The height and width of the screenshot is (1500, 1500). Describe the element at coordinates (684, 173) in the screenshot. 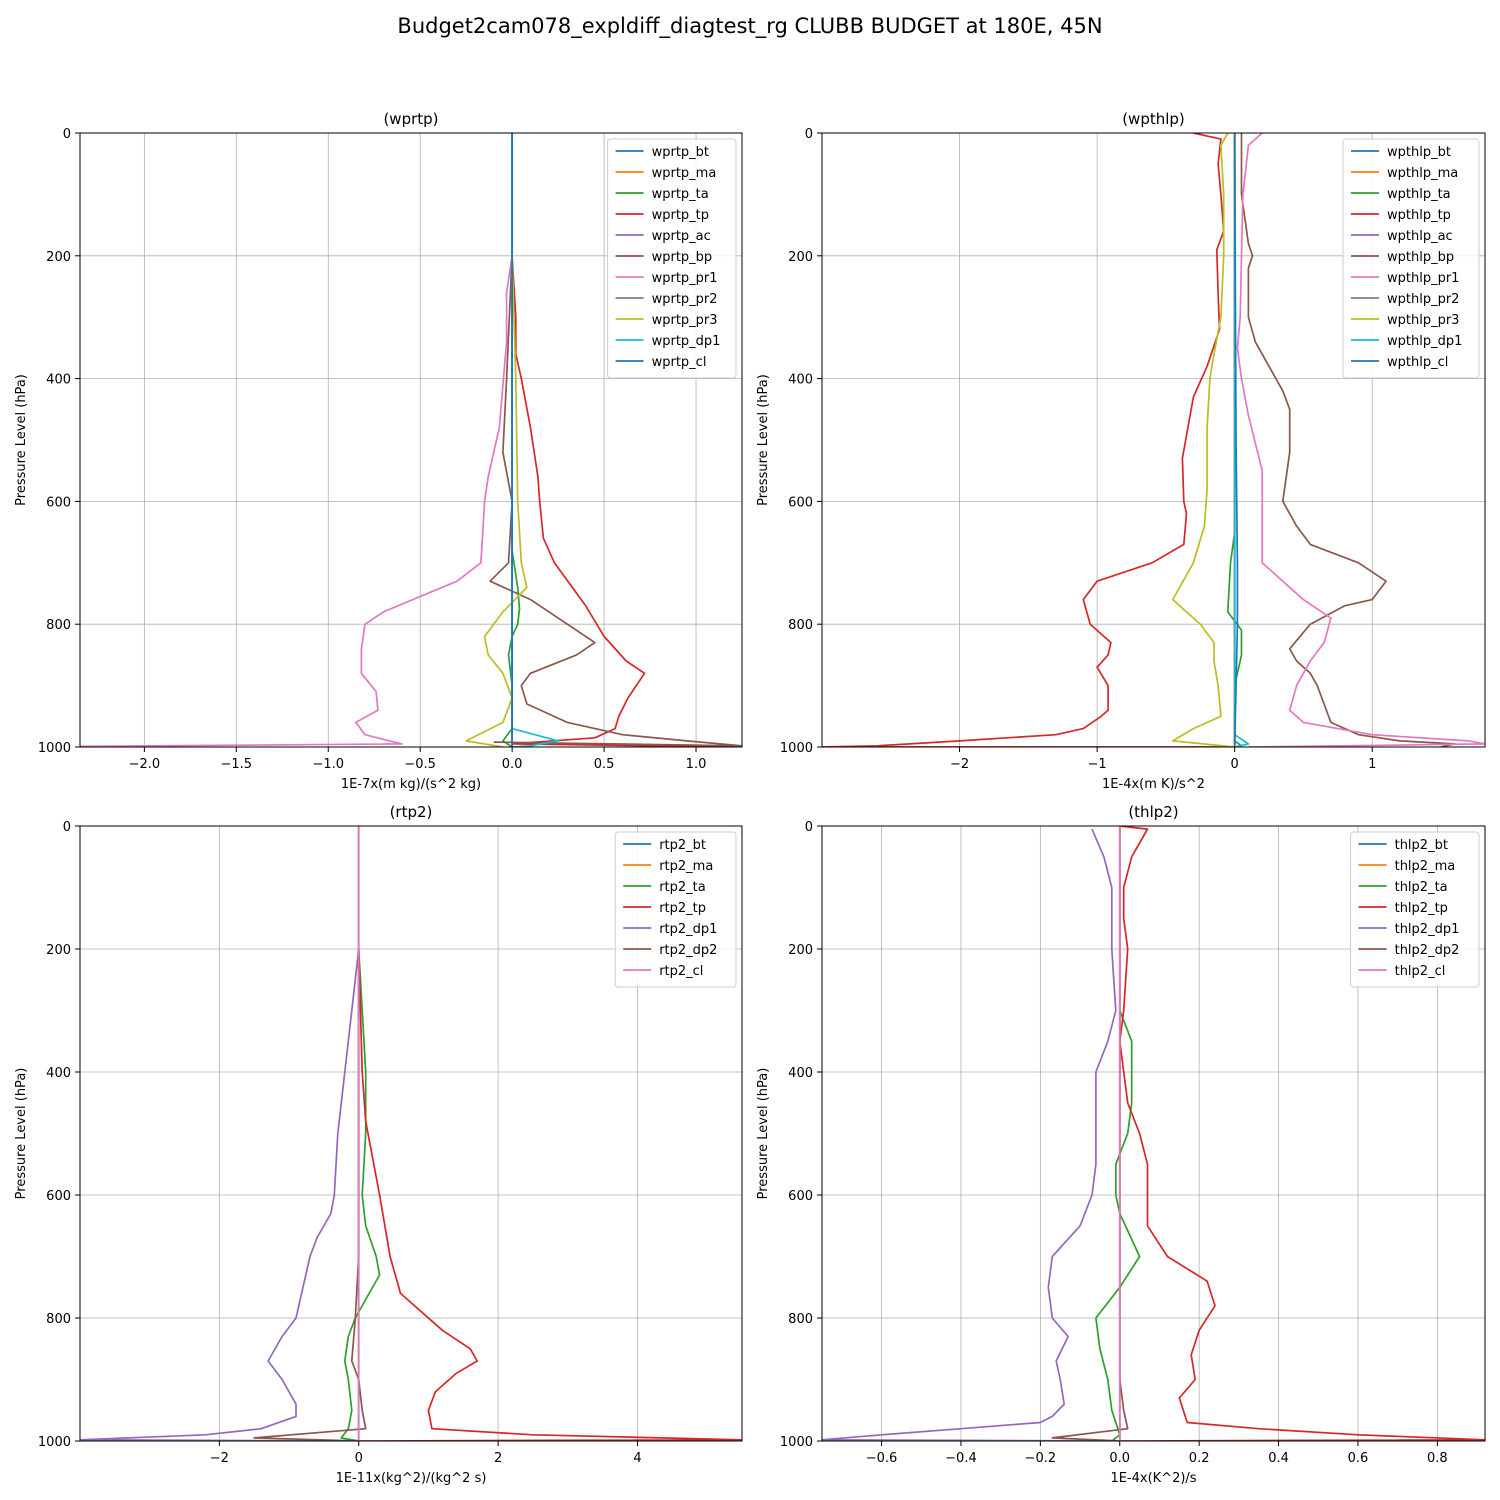

I see `legend-label: wprtp_ma` at that location.